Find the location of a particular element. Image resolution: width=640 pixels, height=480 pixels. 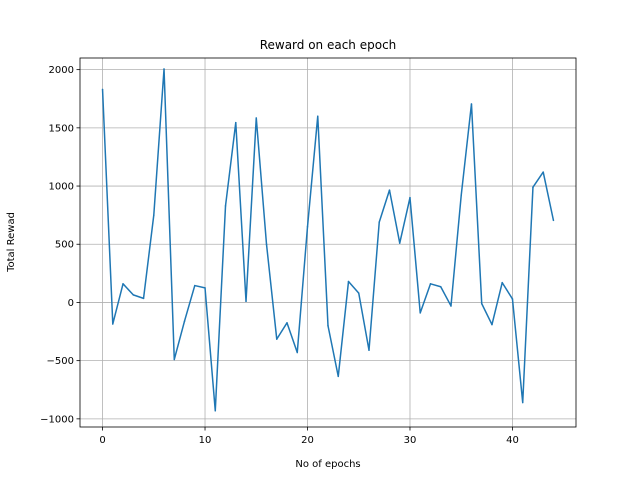

x-tick-label: 0 is located at coordinates (102, 440).